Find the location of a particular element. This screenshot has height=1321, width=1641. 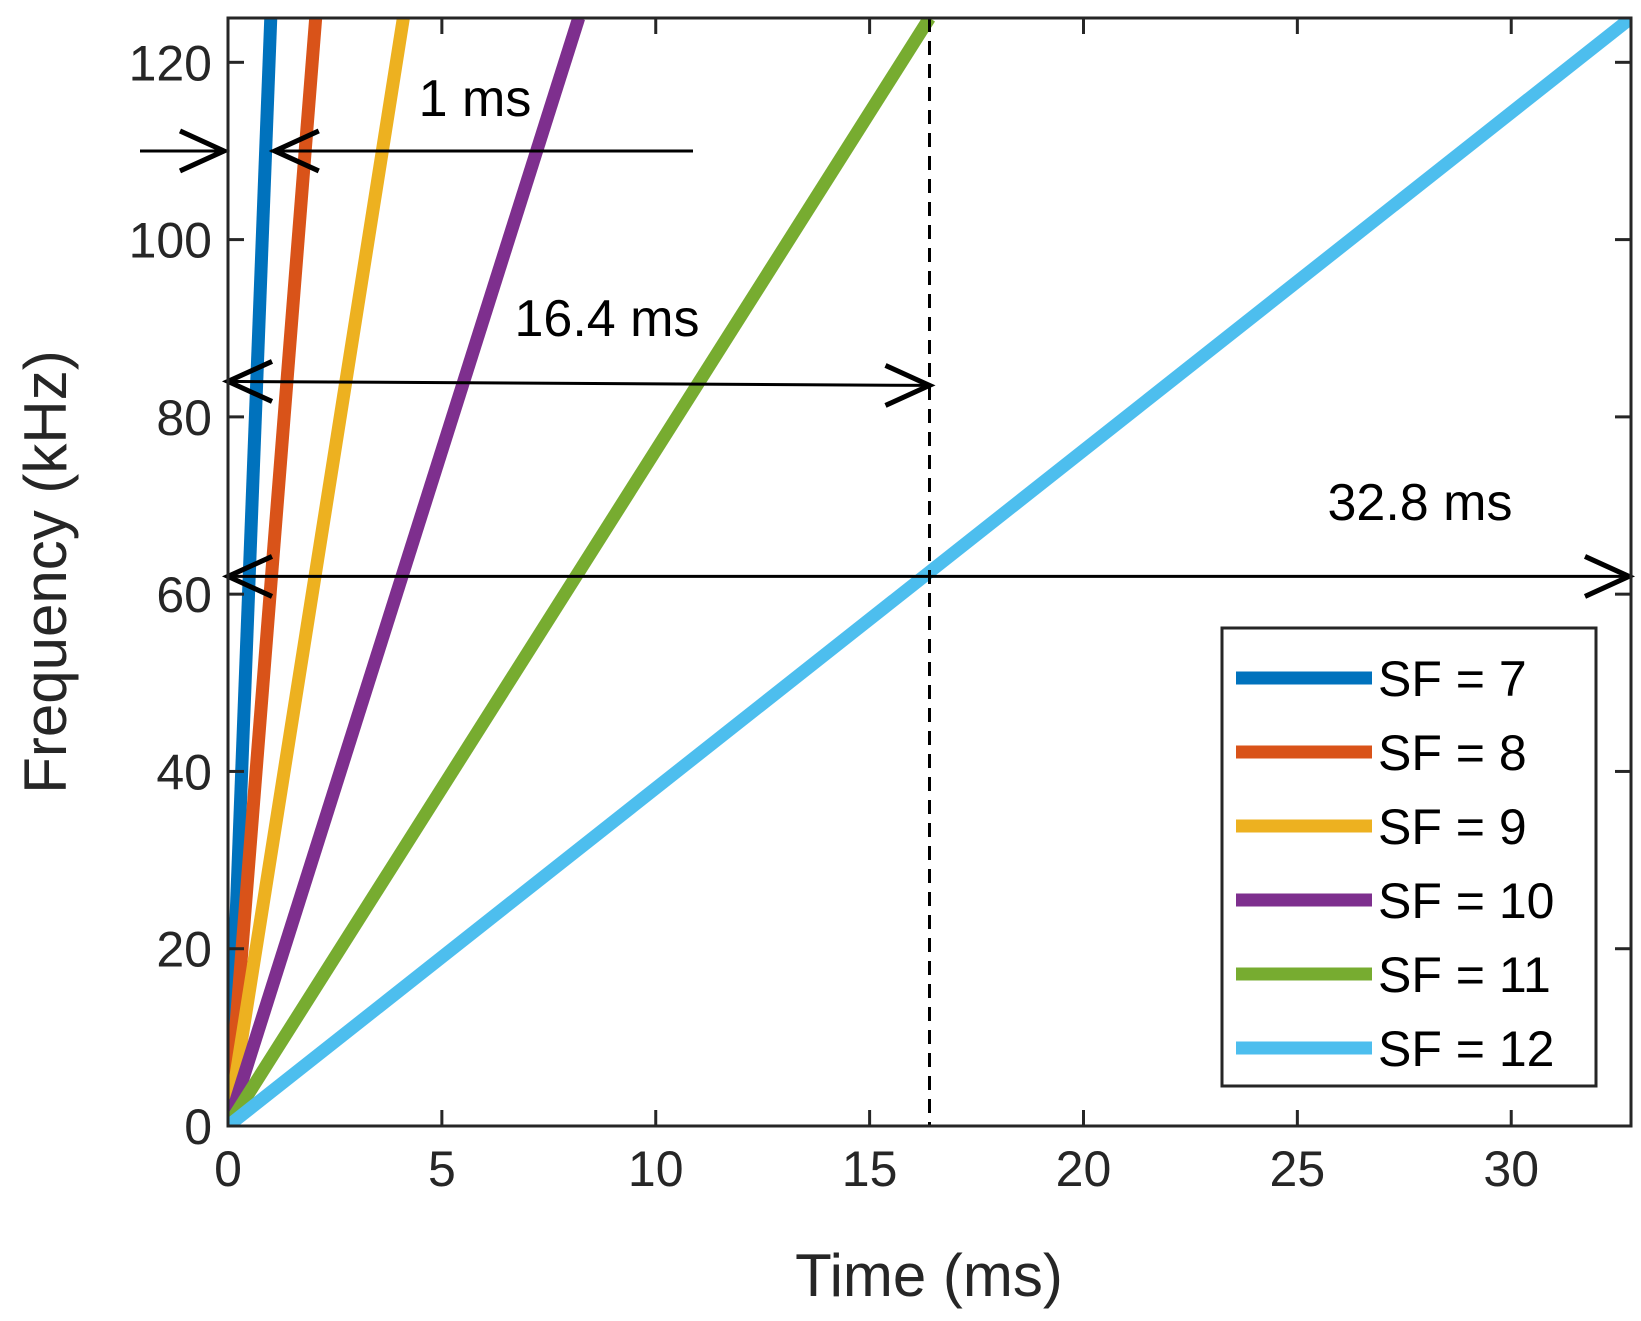

y-tick-label: 120 is located at coordinates (170, 63).